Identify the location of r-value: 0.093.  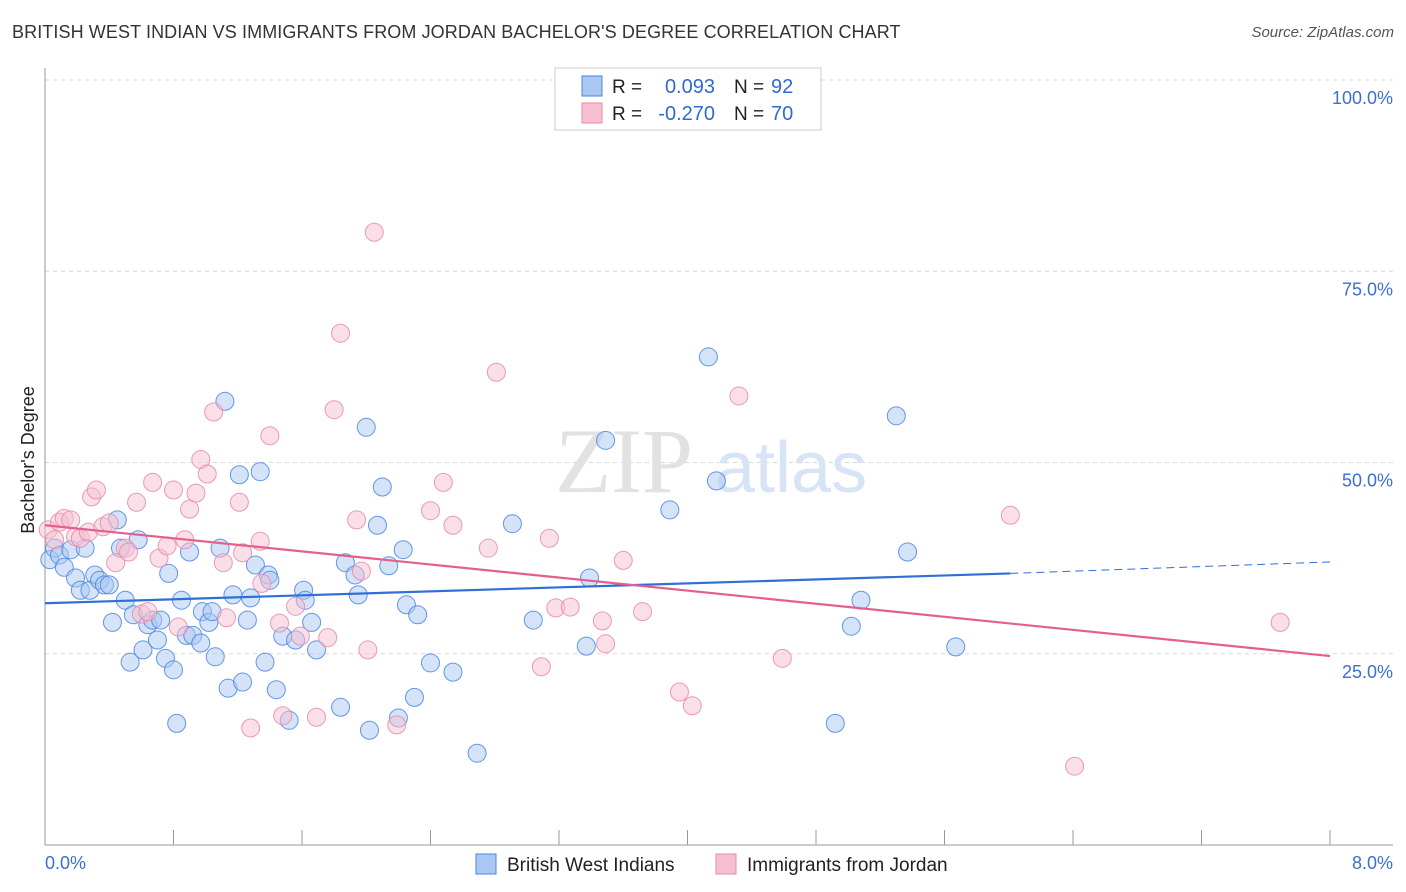
(690, 87).